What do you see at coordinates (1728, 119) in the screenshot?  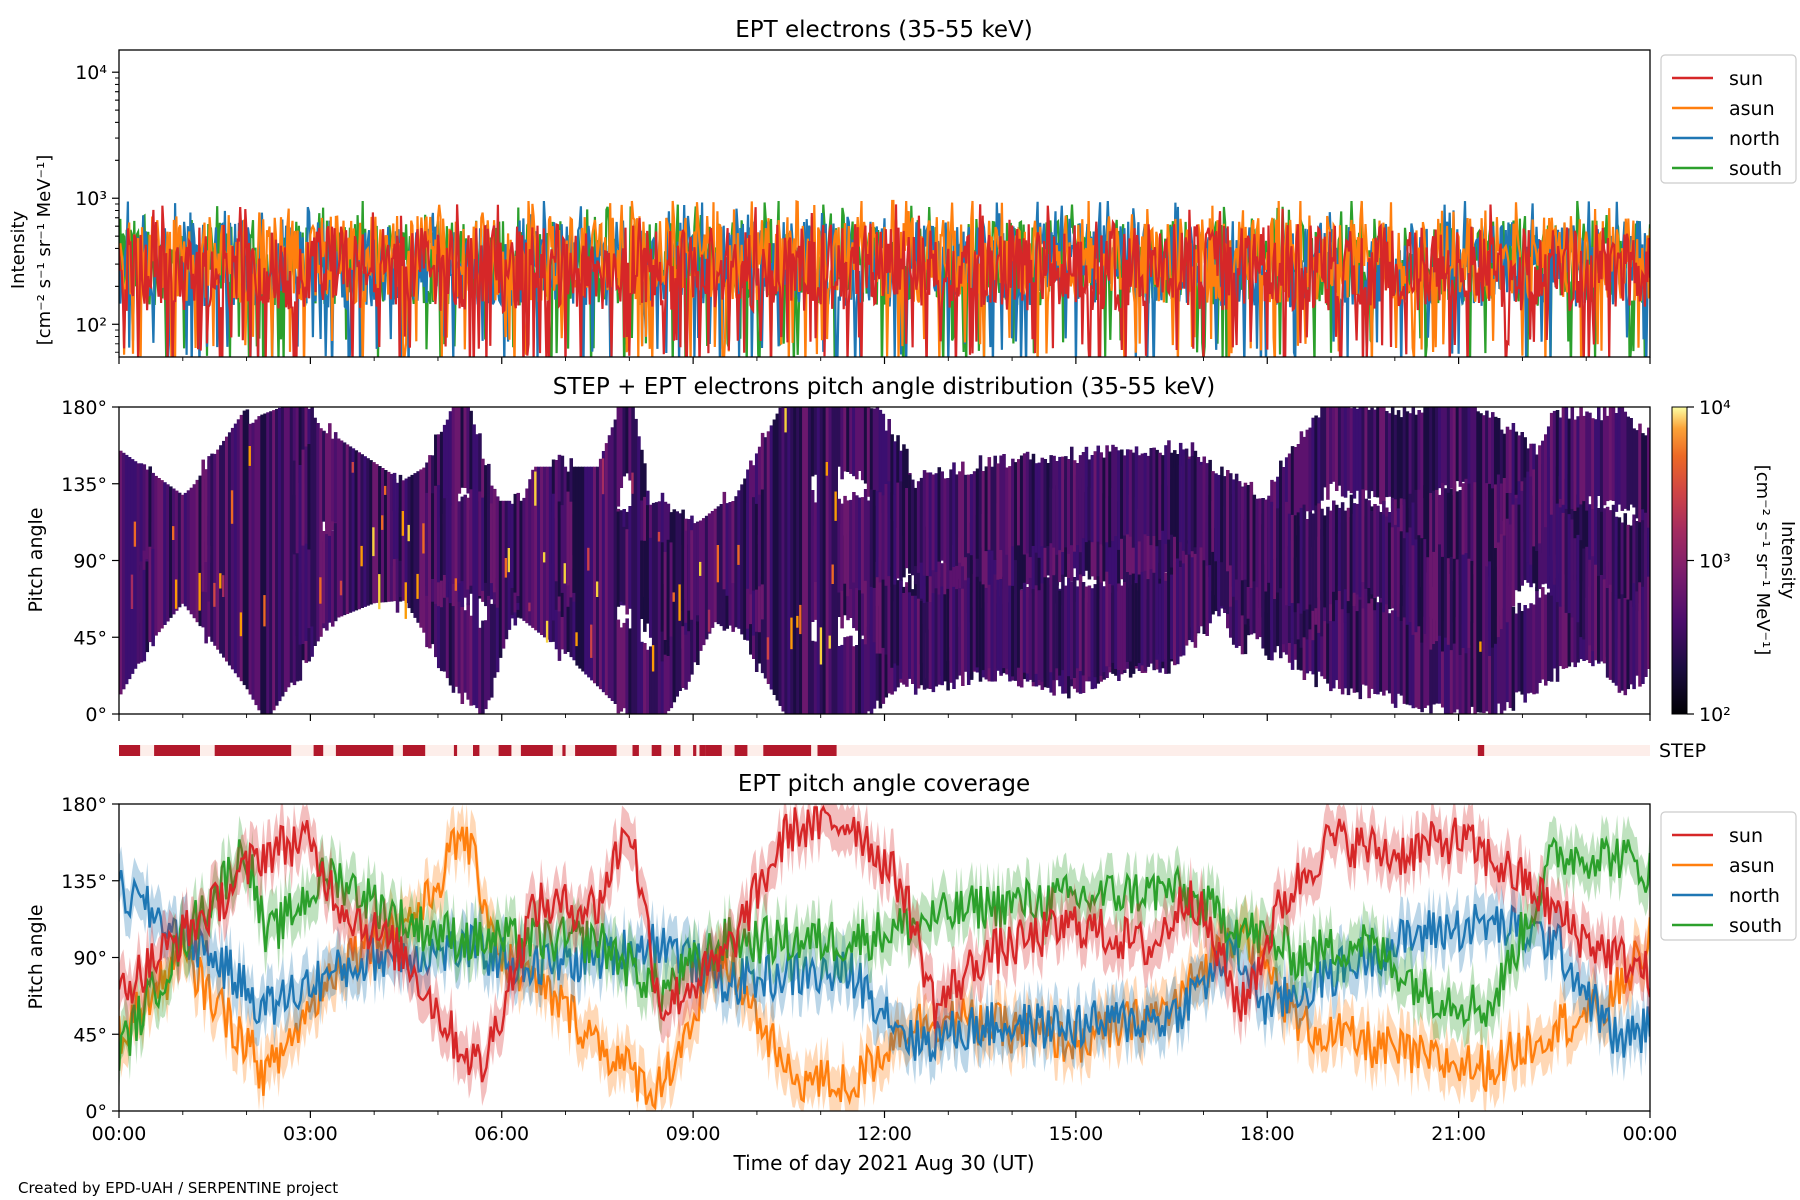 I see `legend-frame` at bounding box center [1728, 119].